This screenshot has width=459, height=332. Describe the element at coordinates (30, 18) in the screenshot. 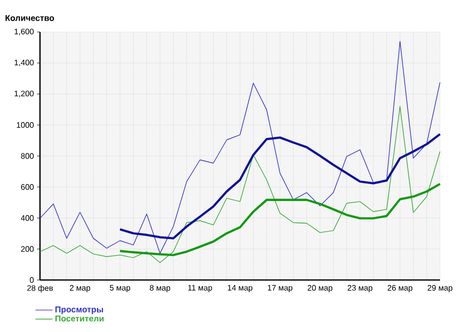

I see `y-axis-title: Количество` at that location.